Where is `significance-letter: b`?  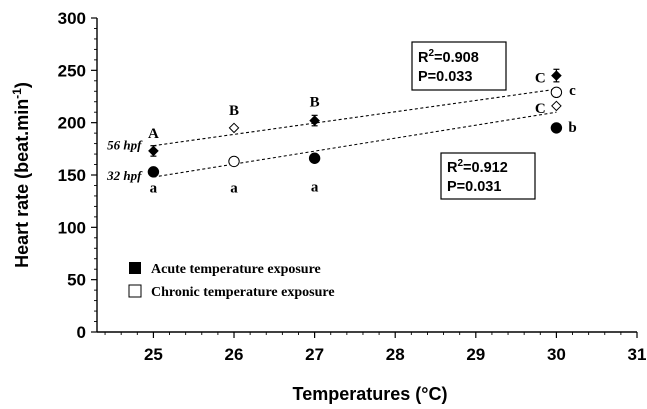 significance-letter: b is located at coordinates (572, 128).